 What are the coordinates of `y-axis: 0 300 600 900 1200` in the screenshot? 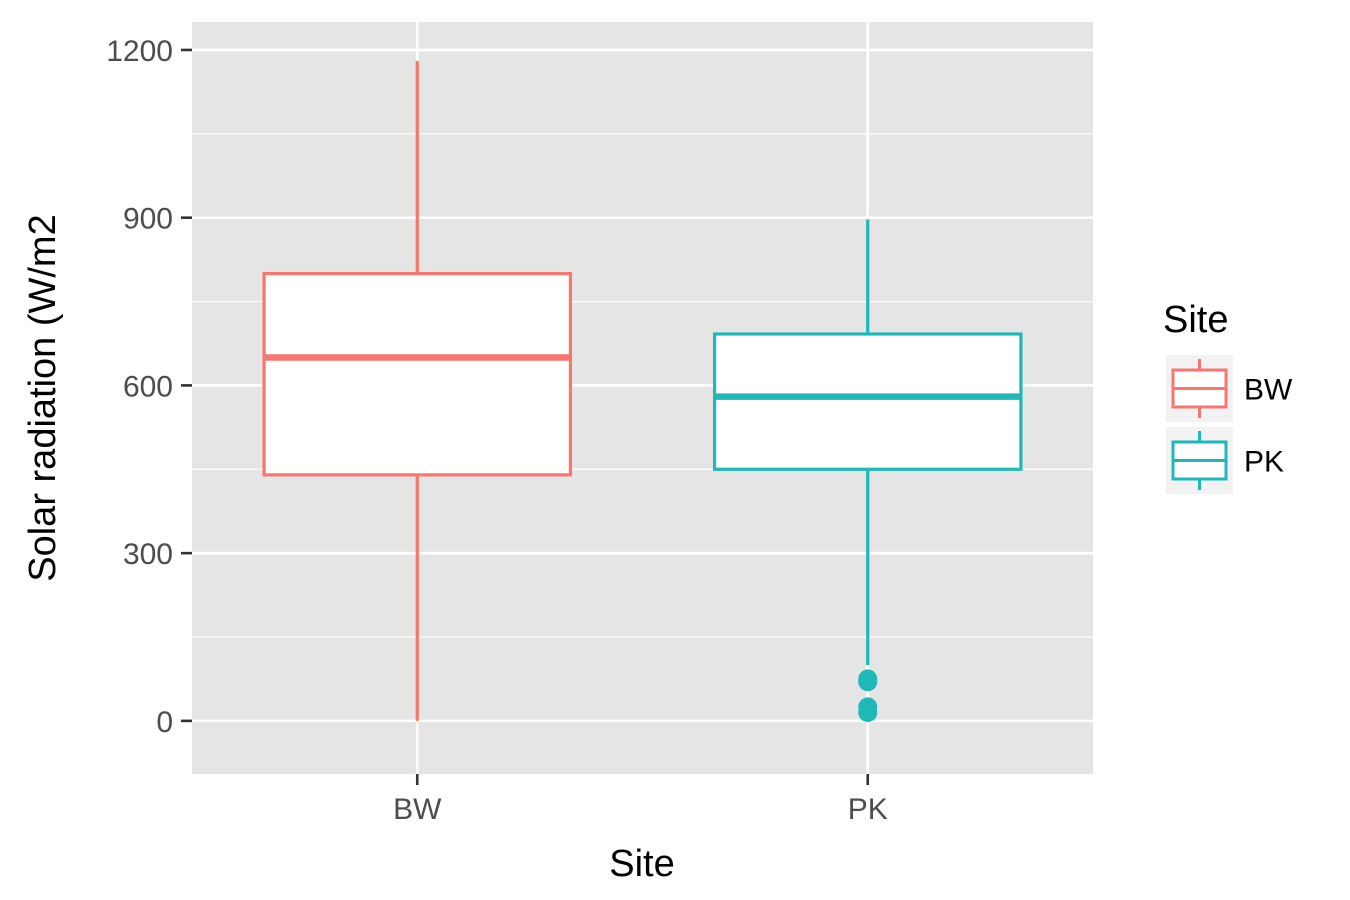 It's located at (149, 387).